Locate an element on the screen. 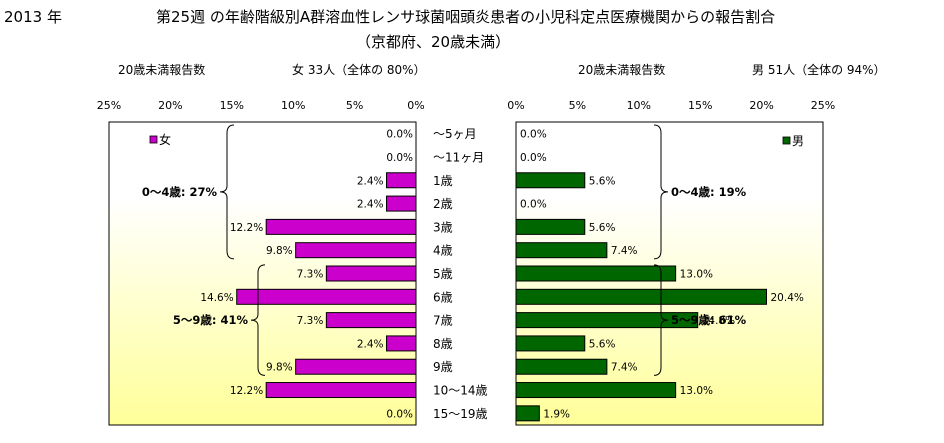  male-legend-swatch is located at coordinates (786, 140).